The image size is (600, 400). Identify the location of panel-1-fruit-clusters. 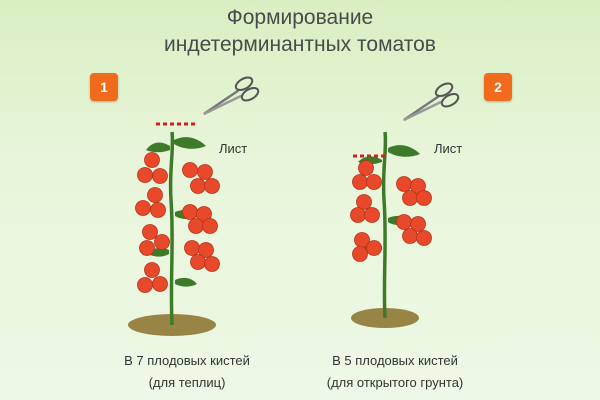
(177, 222).